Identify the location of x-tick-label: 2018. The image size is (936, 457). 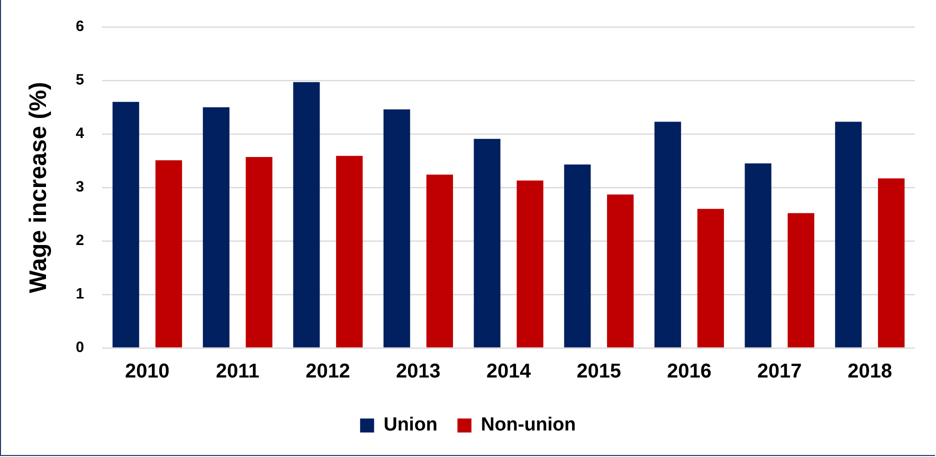
(870, 371).